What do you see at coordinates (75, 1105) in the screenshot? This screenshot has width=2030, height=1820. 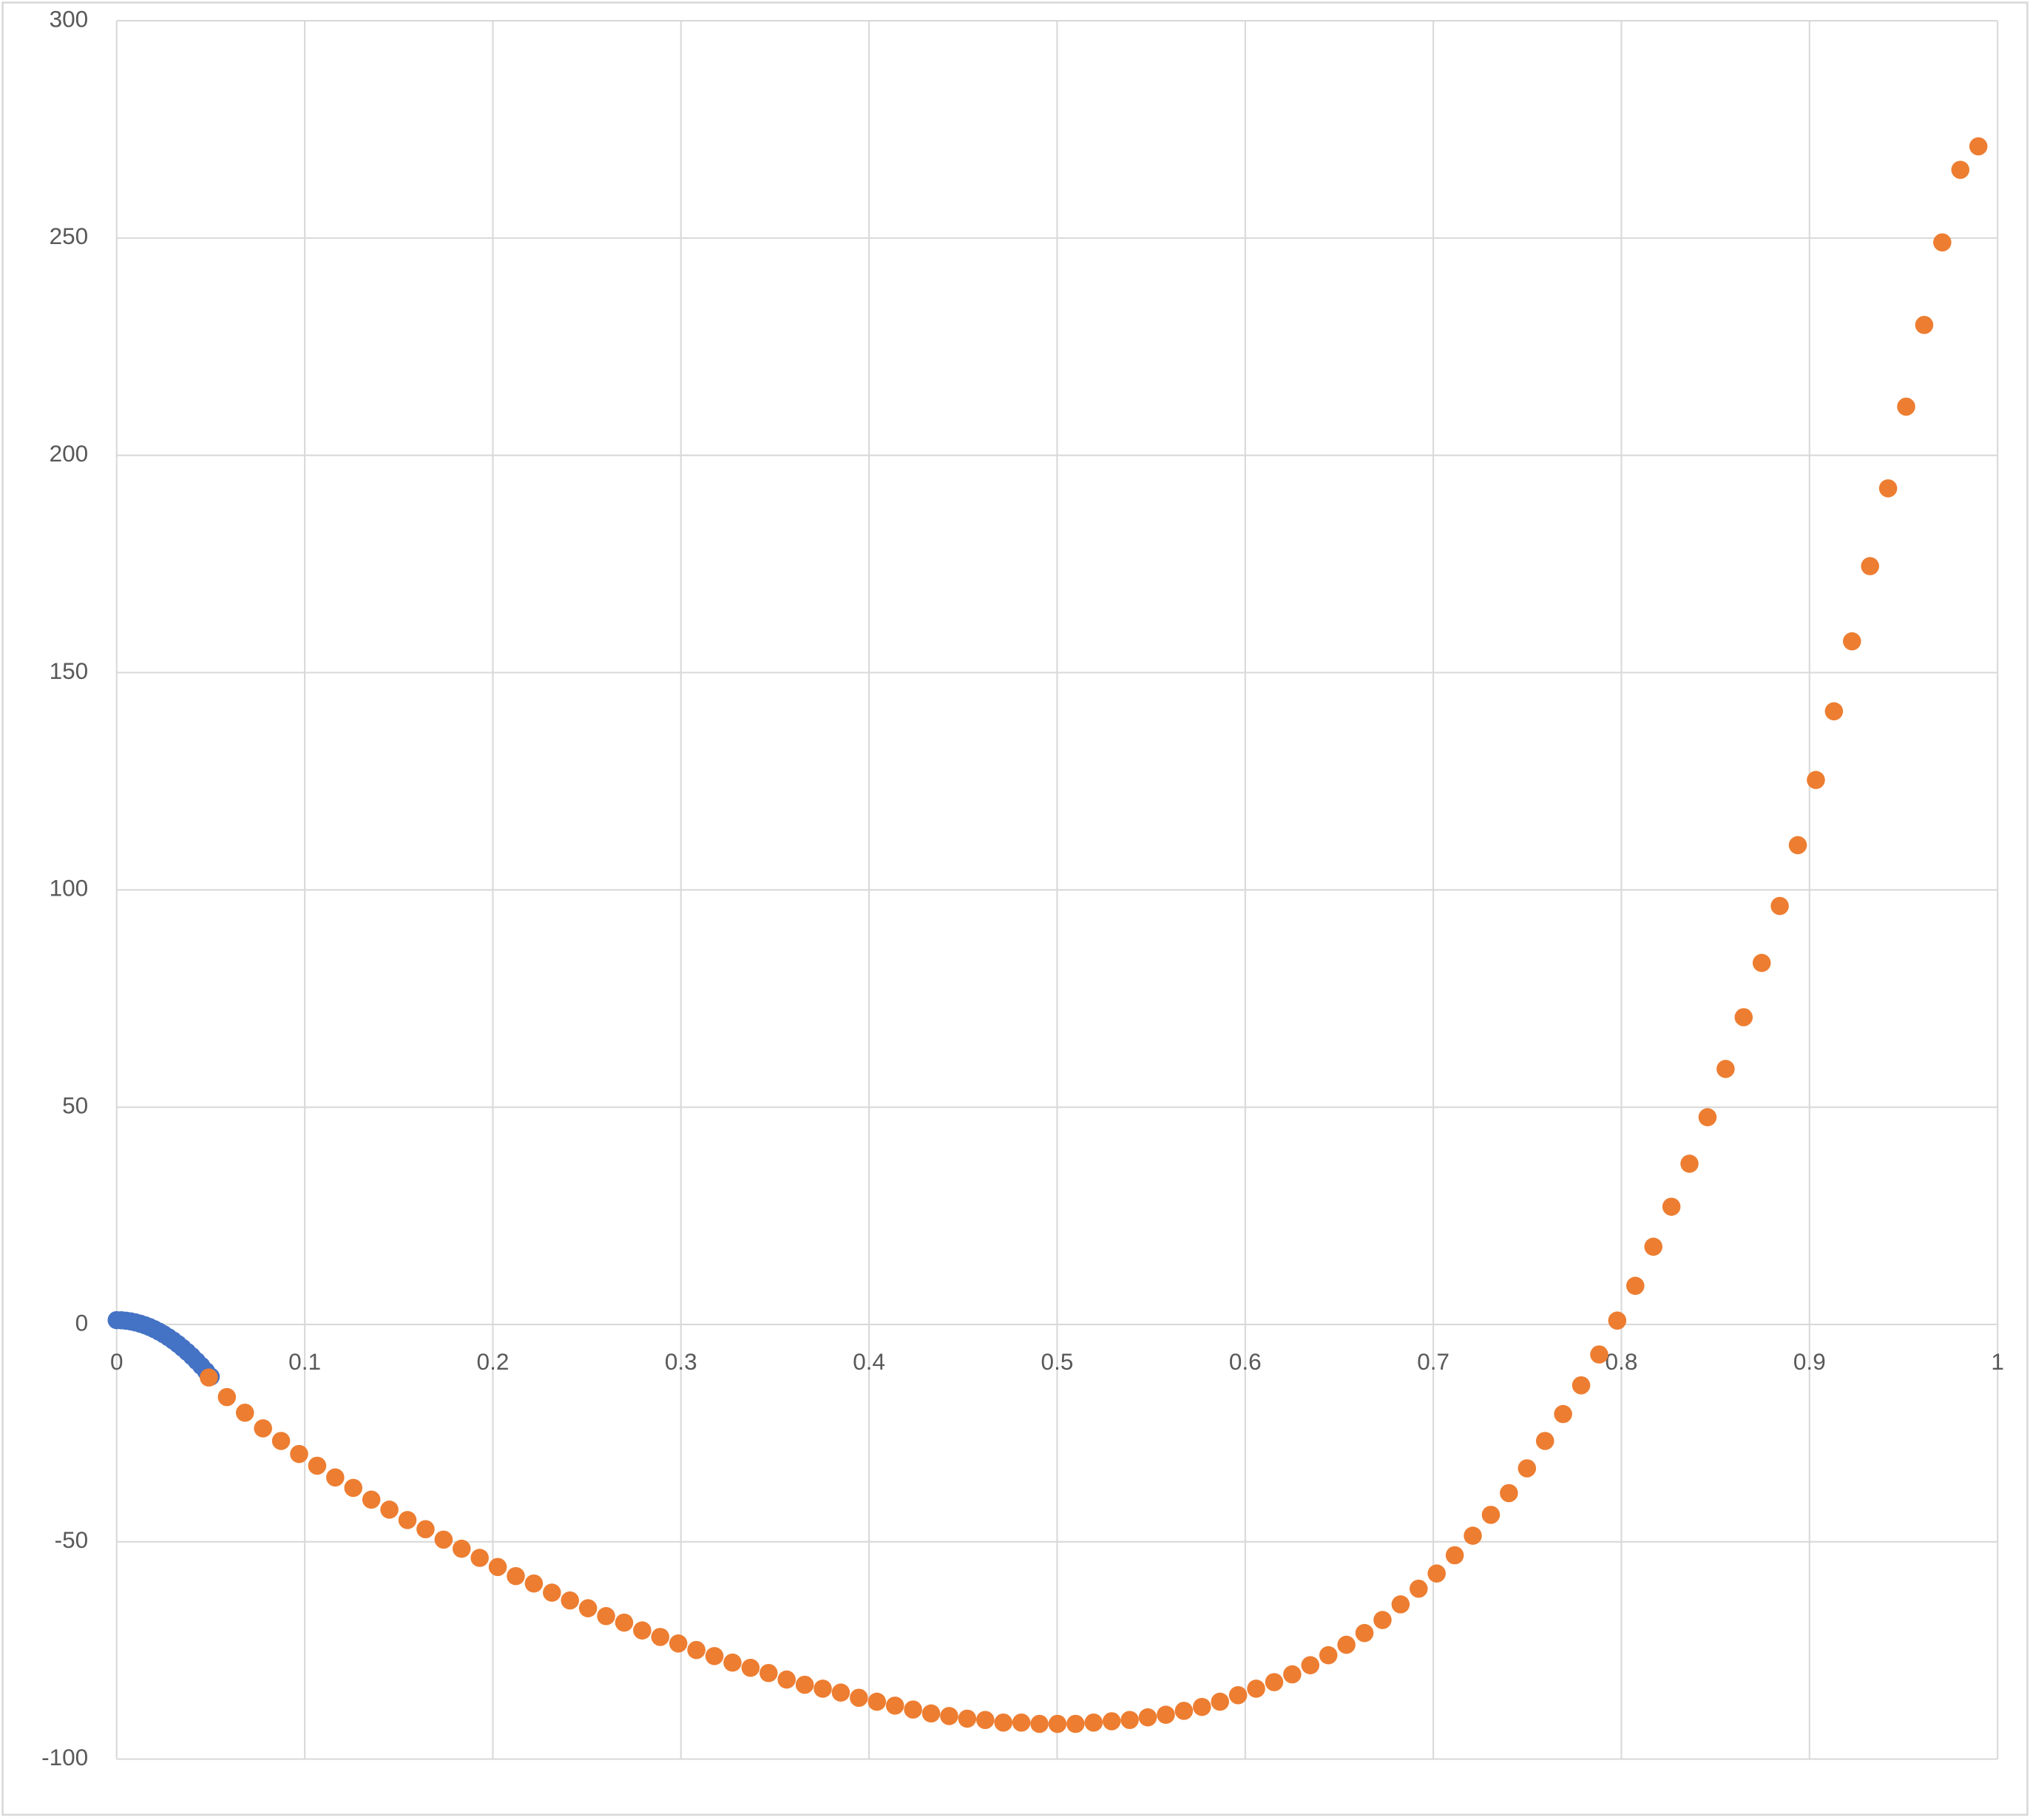 I see `y-tick-label: 50` at bounding box center [75, 1105].